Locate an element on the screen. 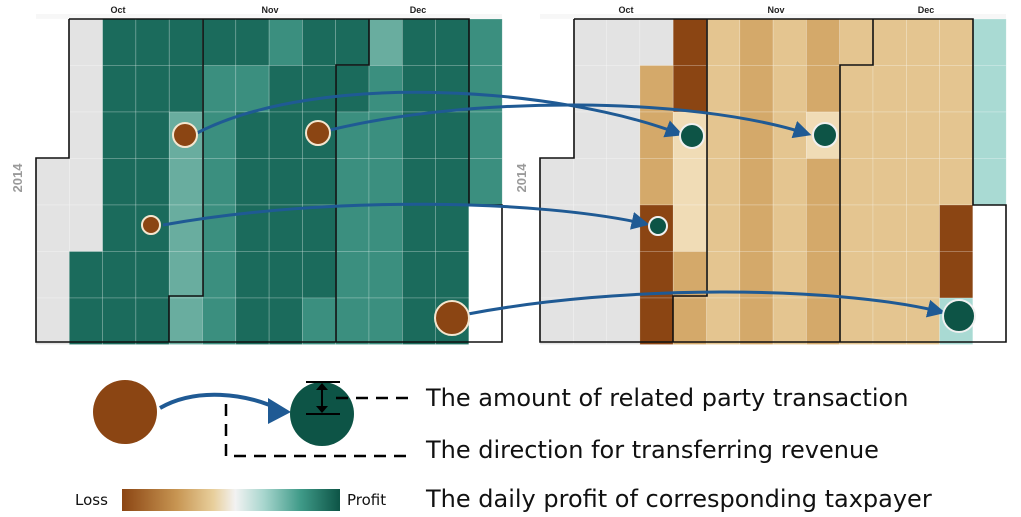  right-nov-dec-border is located at coordinates (856, 180).